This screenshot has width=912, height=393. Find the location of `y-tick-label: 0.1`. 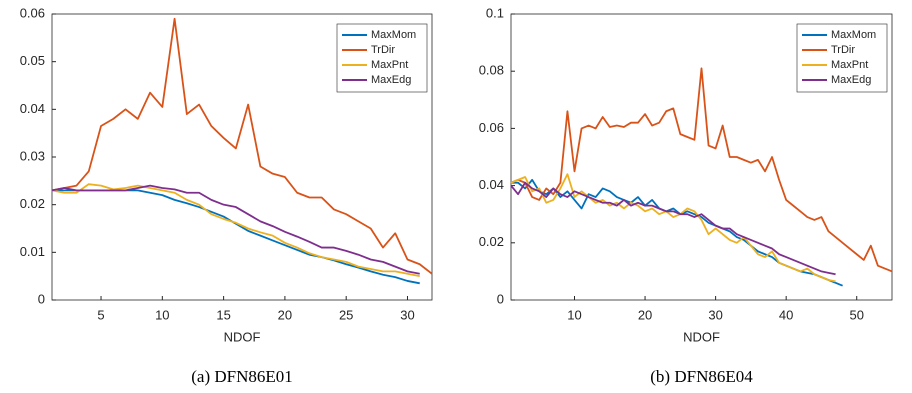

y-tick-label: 0.1 is located at coordinates (495, 12).